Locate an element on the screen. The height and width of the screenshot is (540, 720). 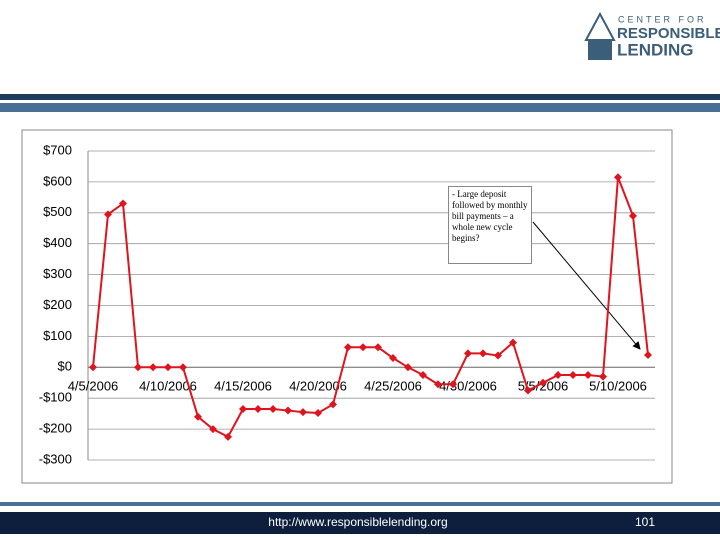
logo: CENTER FOR RESPONSIBLE LENDING is located at coordinates (652, 35).